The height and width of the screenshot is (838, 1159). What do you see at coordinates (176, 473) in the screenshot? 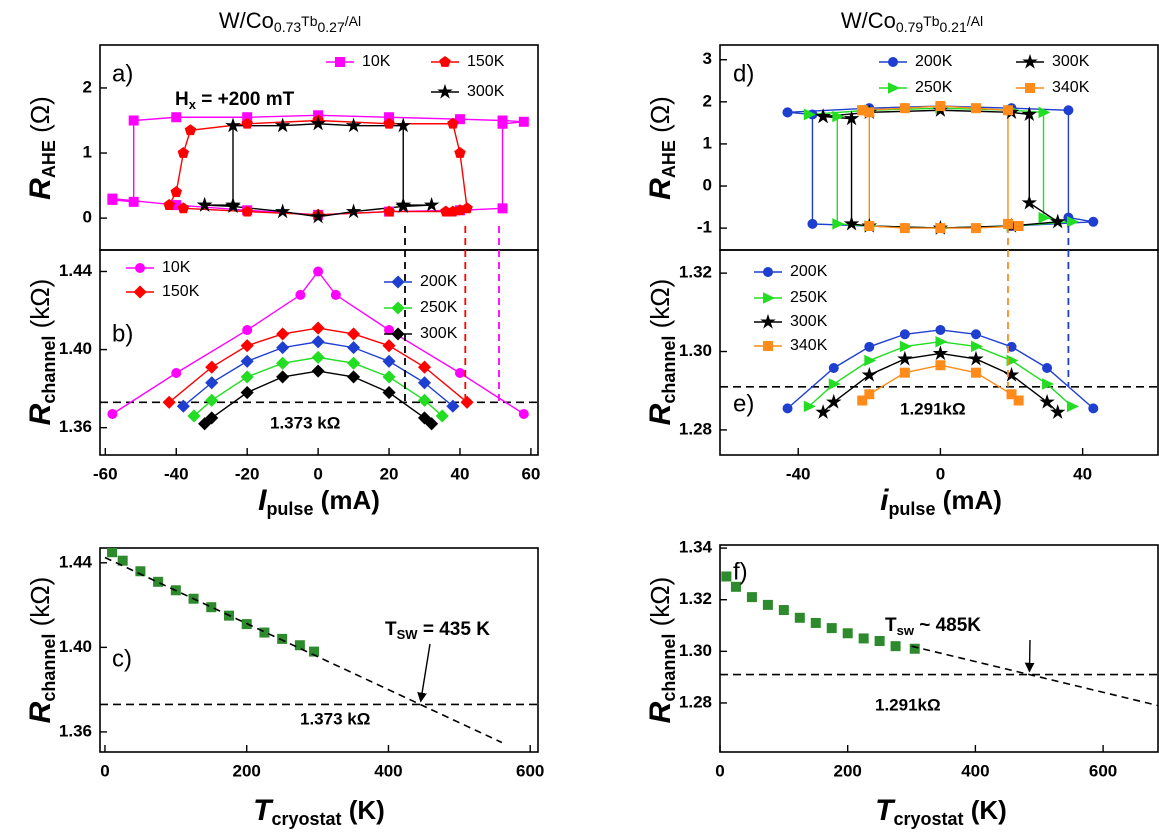
I see `x-tick-label: -40` at bounding box center [176, 473].